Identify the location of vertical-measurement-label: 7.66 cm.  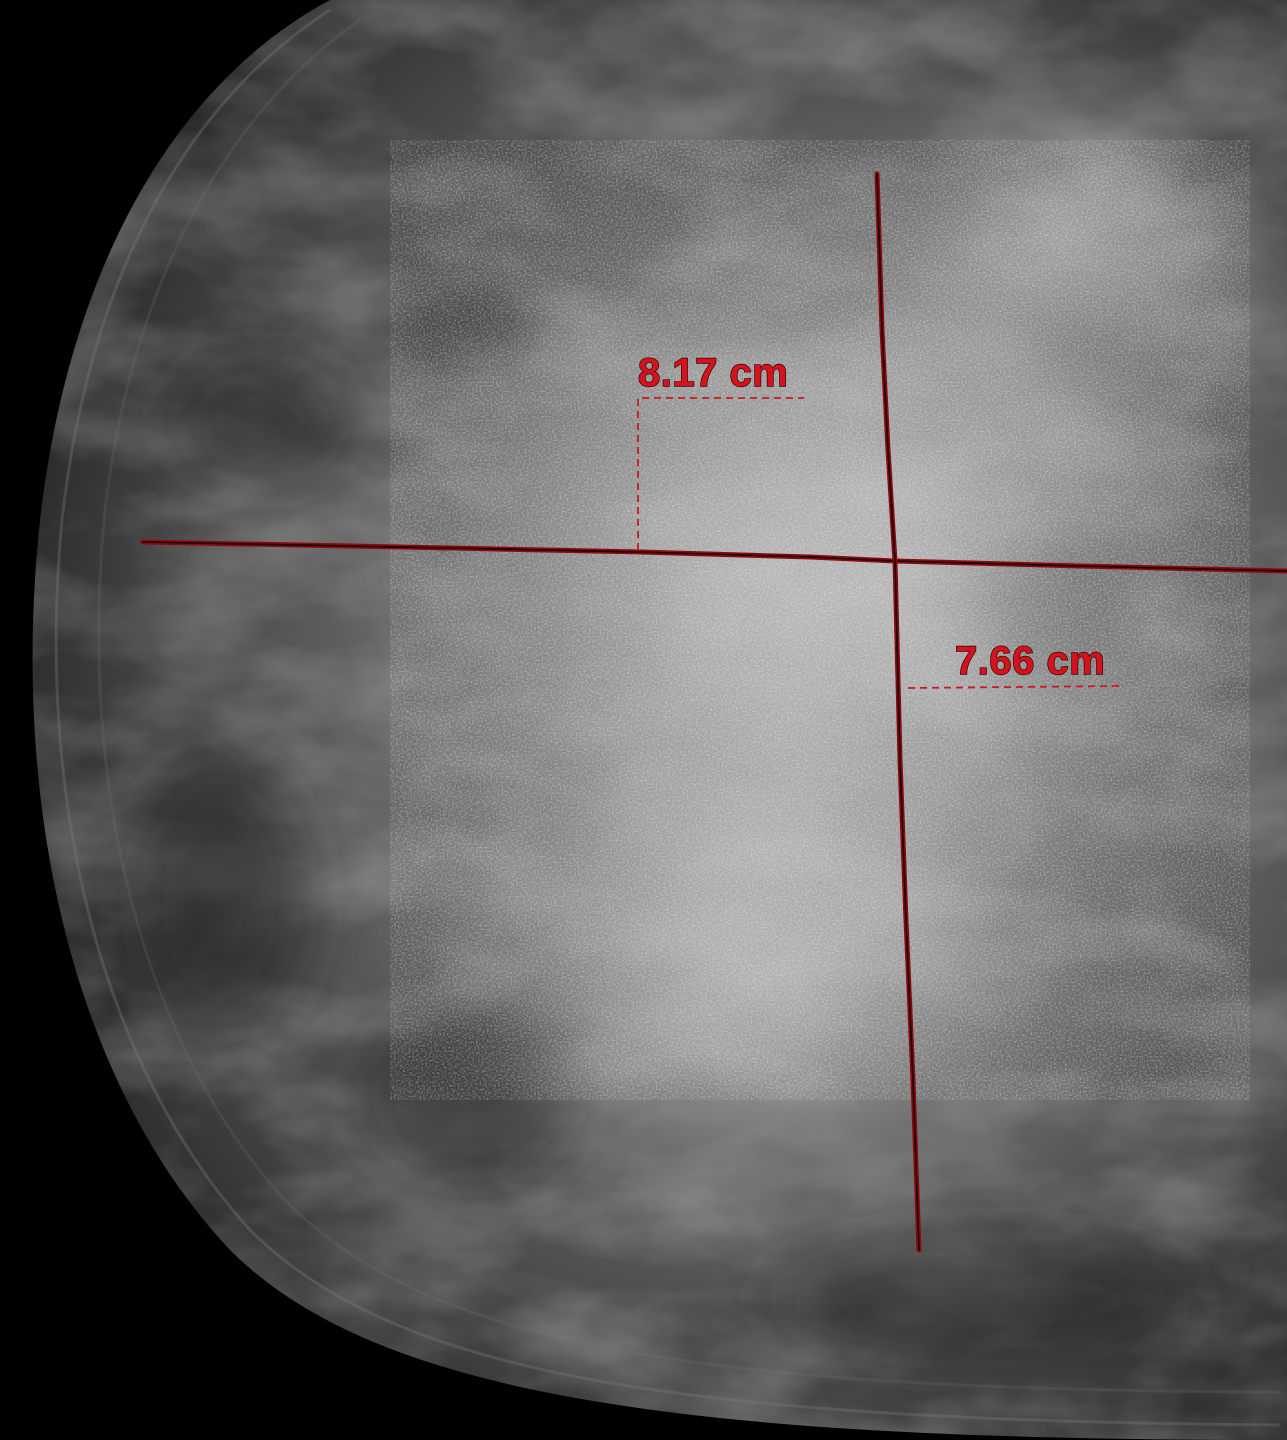
(1030, 661).